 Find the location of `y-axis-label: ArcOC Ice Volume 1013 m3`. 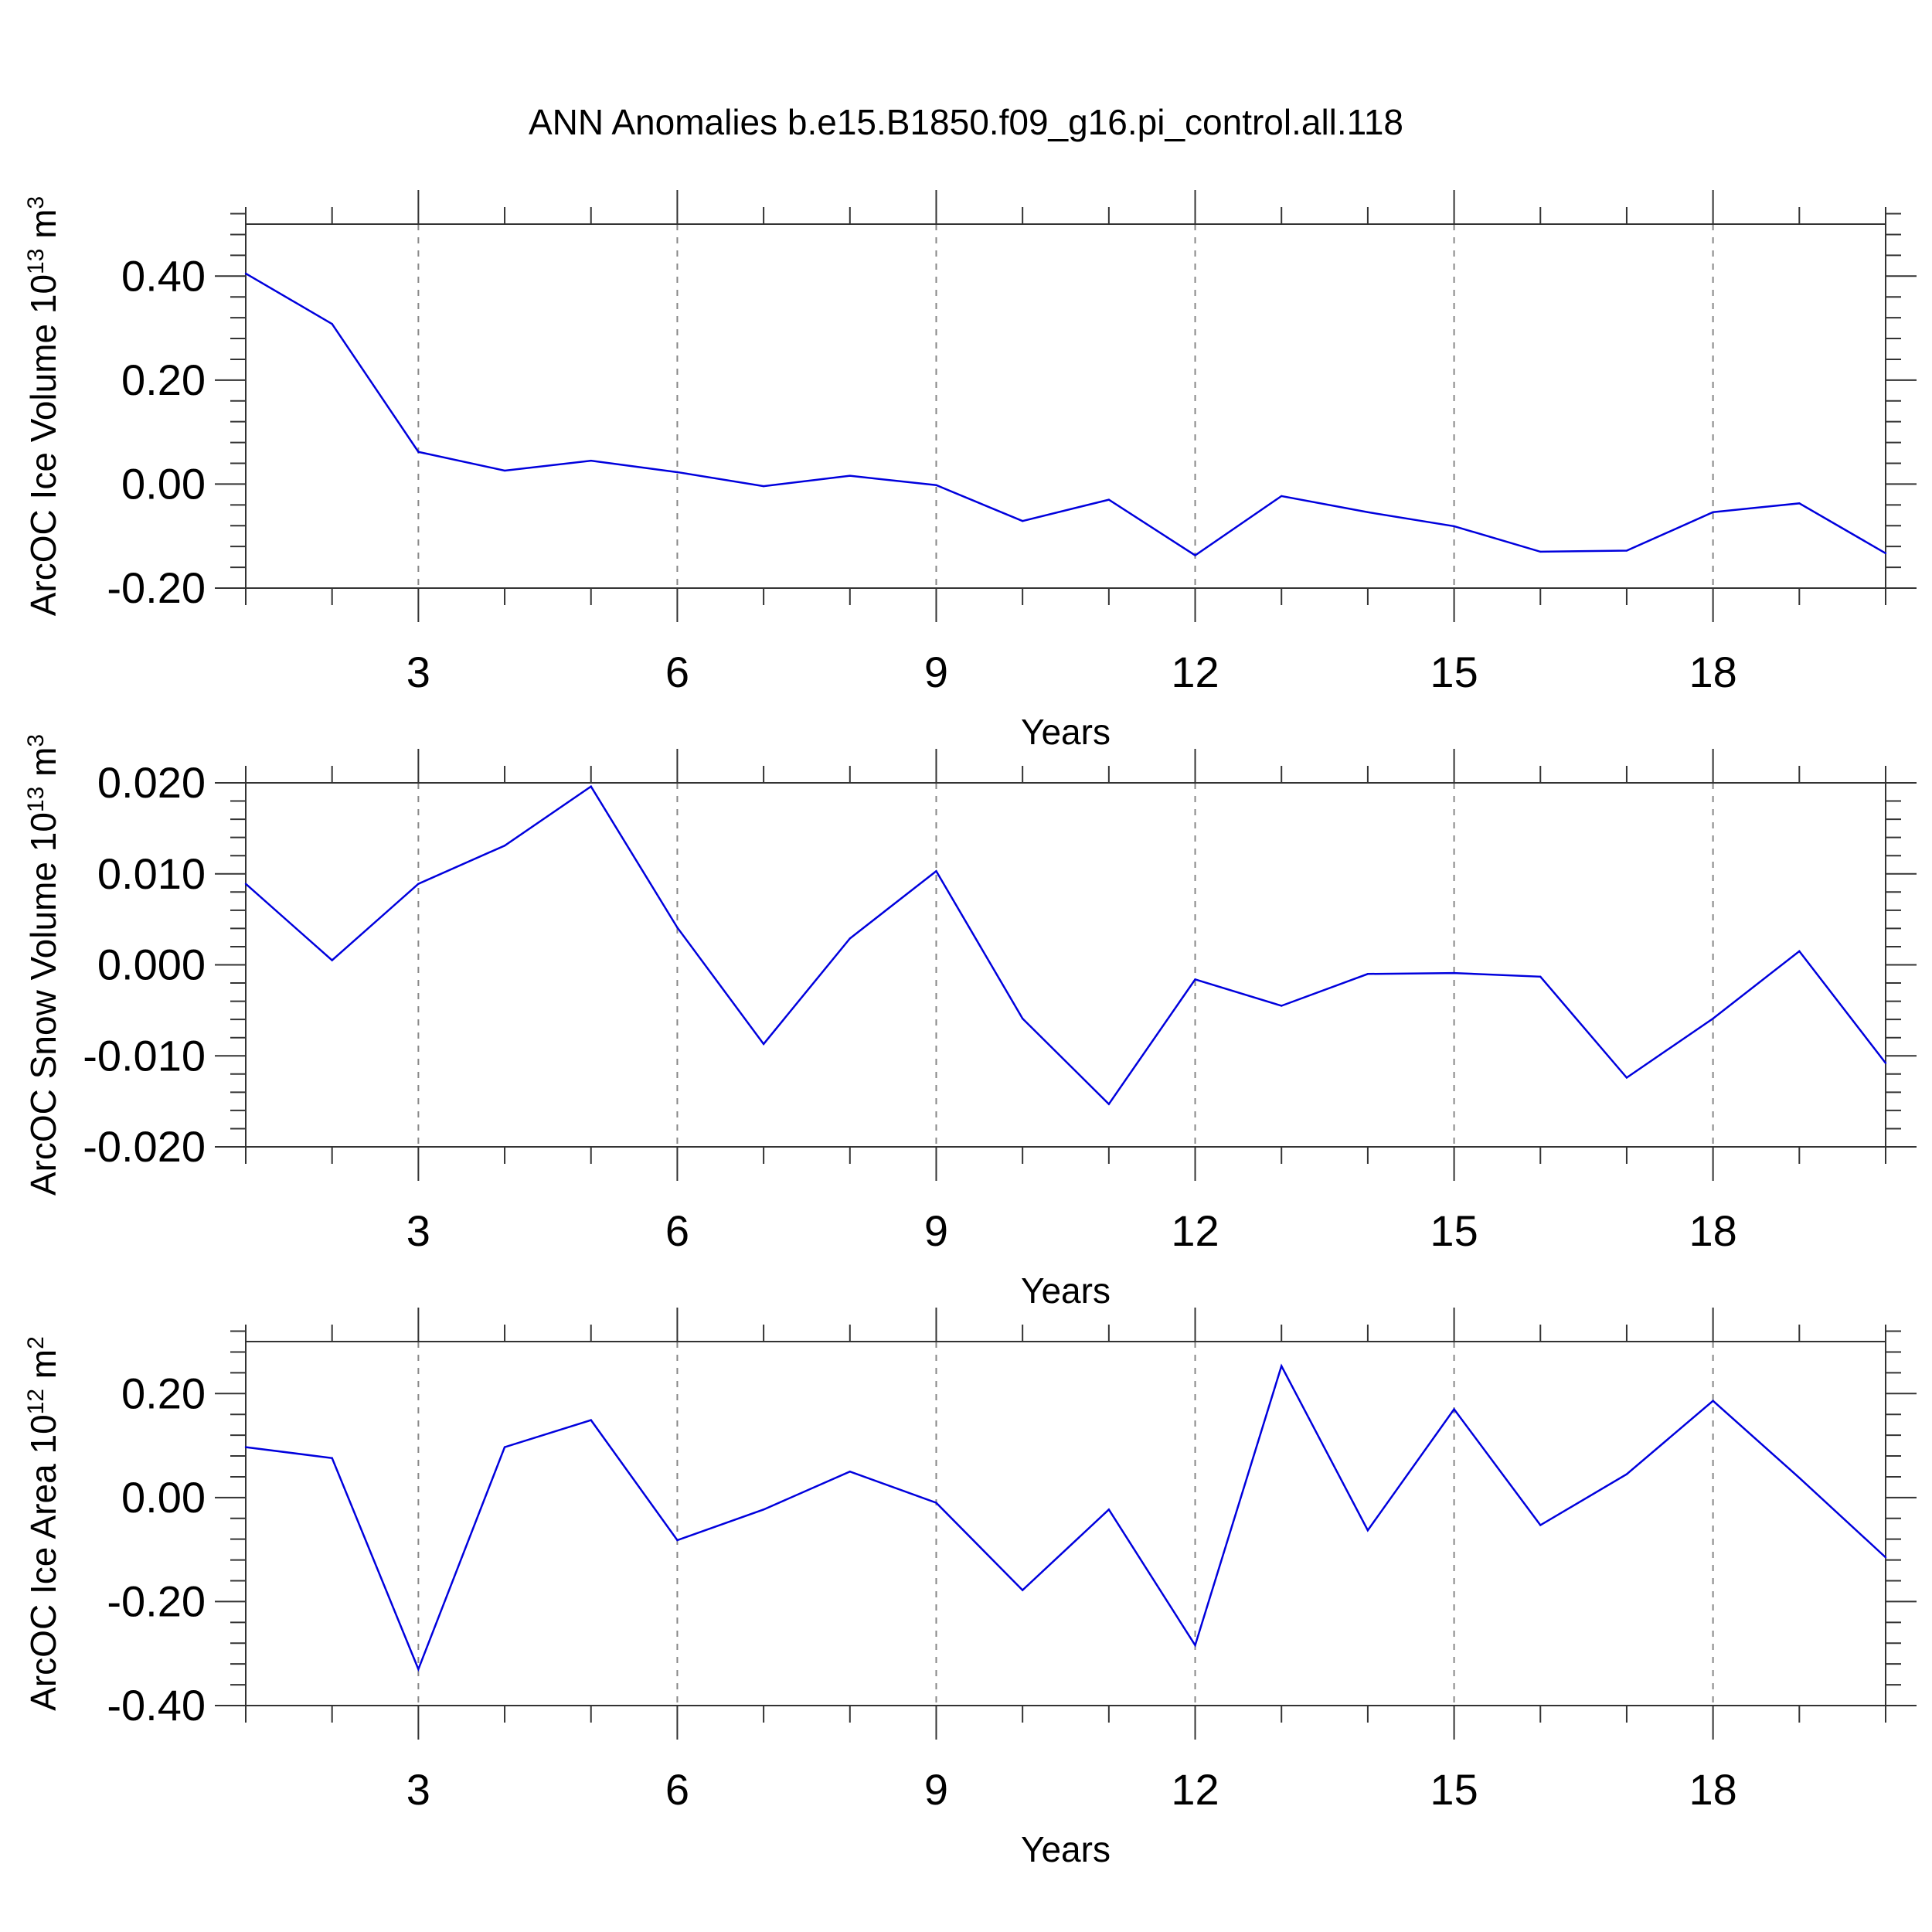

y-axis-label: ArcOC Ice Volume 1013 m3 is located at coordinates (43, 406).